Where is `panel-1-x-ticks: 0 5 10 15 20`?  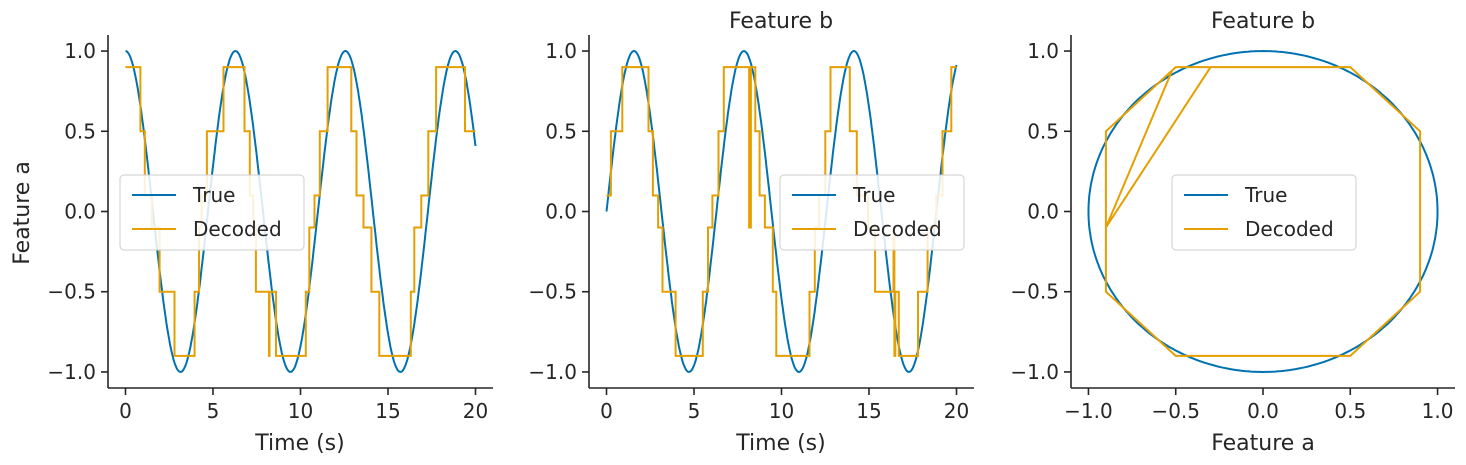 panel-1-x-ticks: 0 5 10 15 20 is located at coordinates (303, 405).